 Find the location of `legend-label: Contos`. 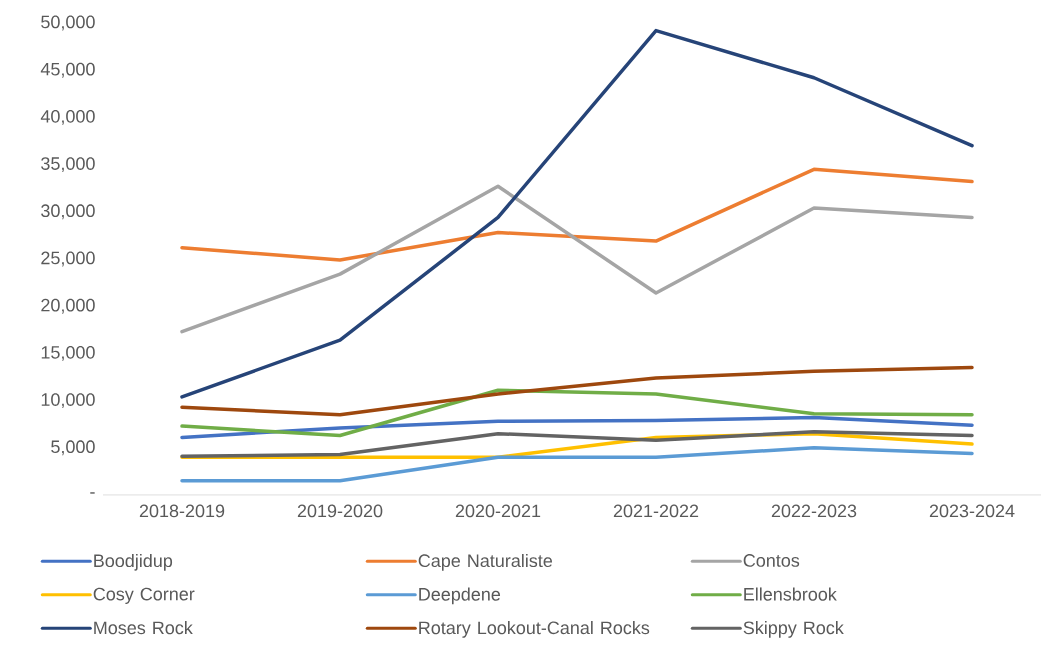

legend-label: Contos is located at coordinates (771, 560).